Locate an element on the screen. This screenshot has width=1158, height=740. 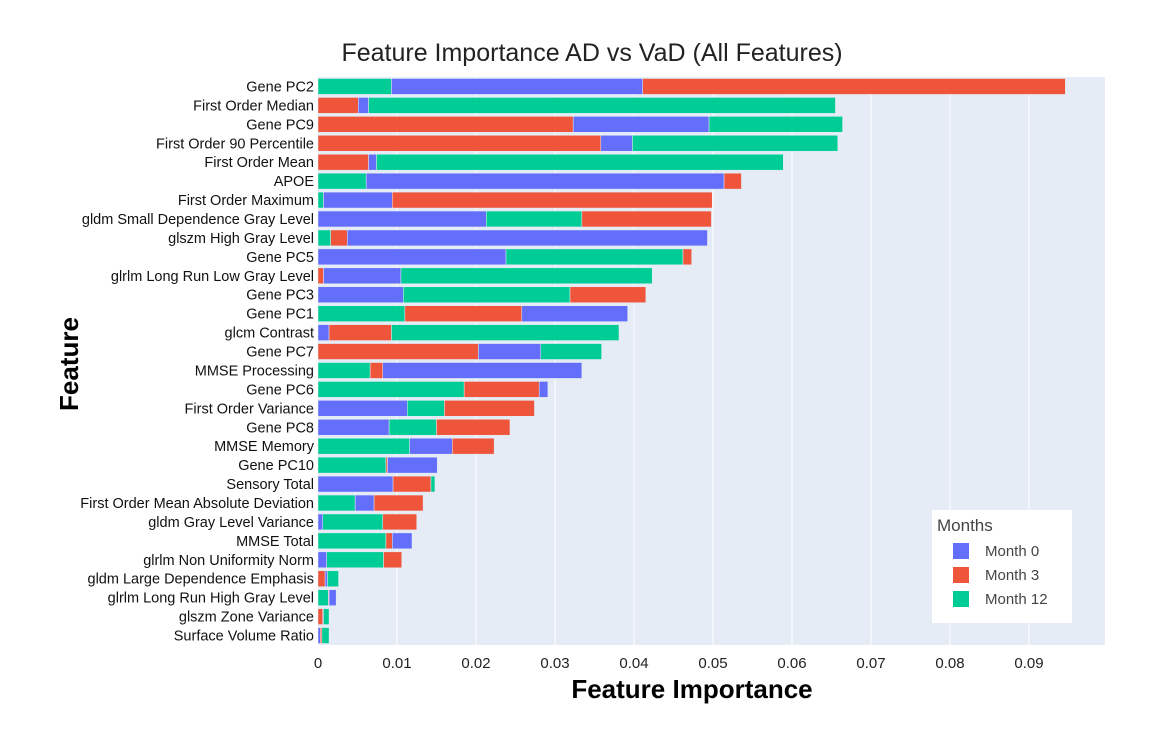
legend-label-month-3: Month 3 is located at coordinates (1012, 575).